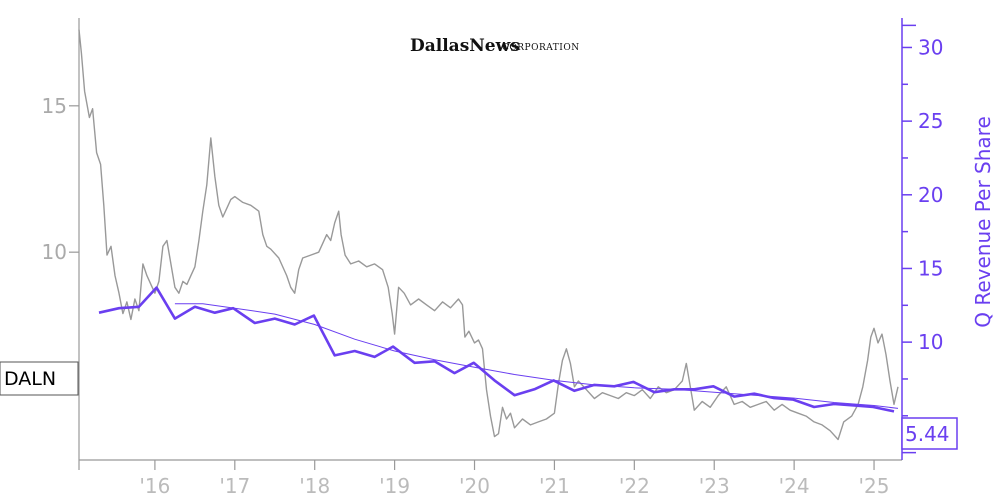 The width and height of the screenshot is (1000, 500). Describe the element at coordinates (930, 47) in the screenshot. I see `right-tick-label: 30` at that location.